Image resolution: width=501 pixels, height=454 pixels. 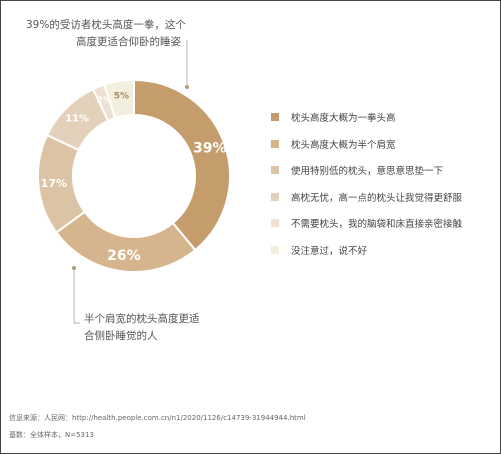 I want to click on footer-sample: 基数：全体样本，N=5313, so click(x=51, y=435).